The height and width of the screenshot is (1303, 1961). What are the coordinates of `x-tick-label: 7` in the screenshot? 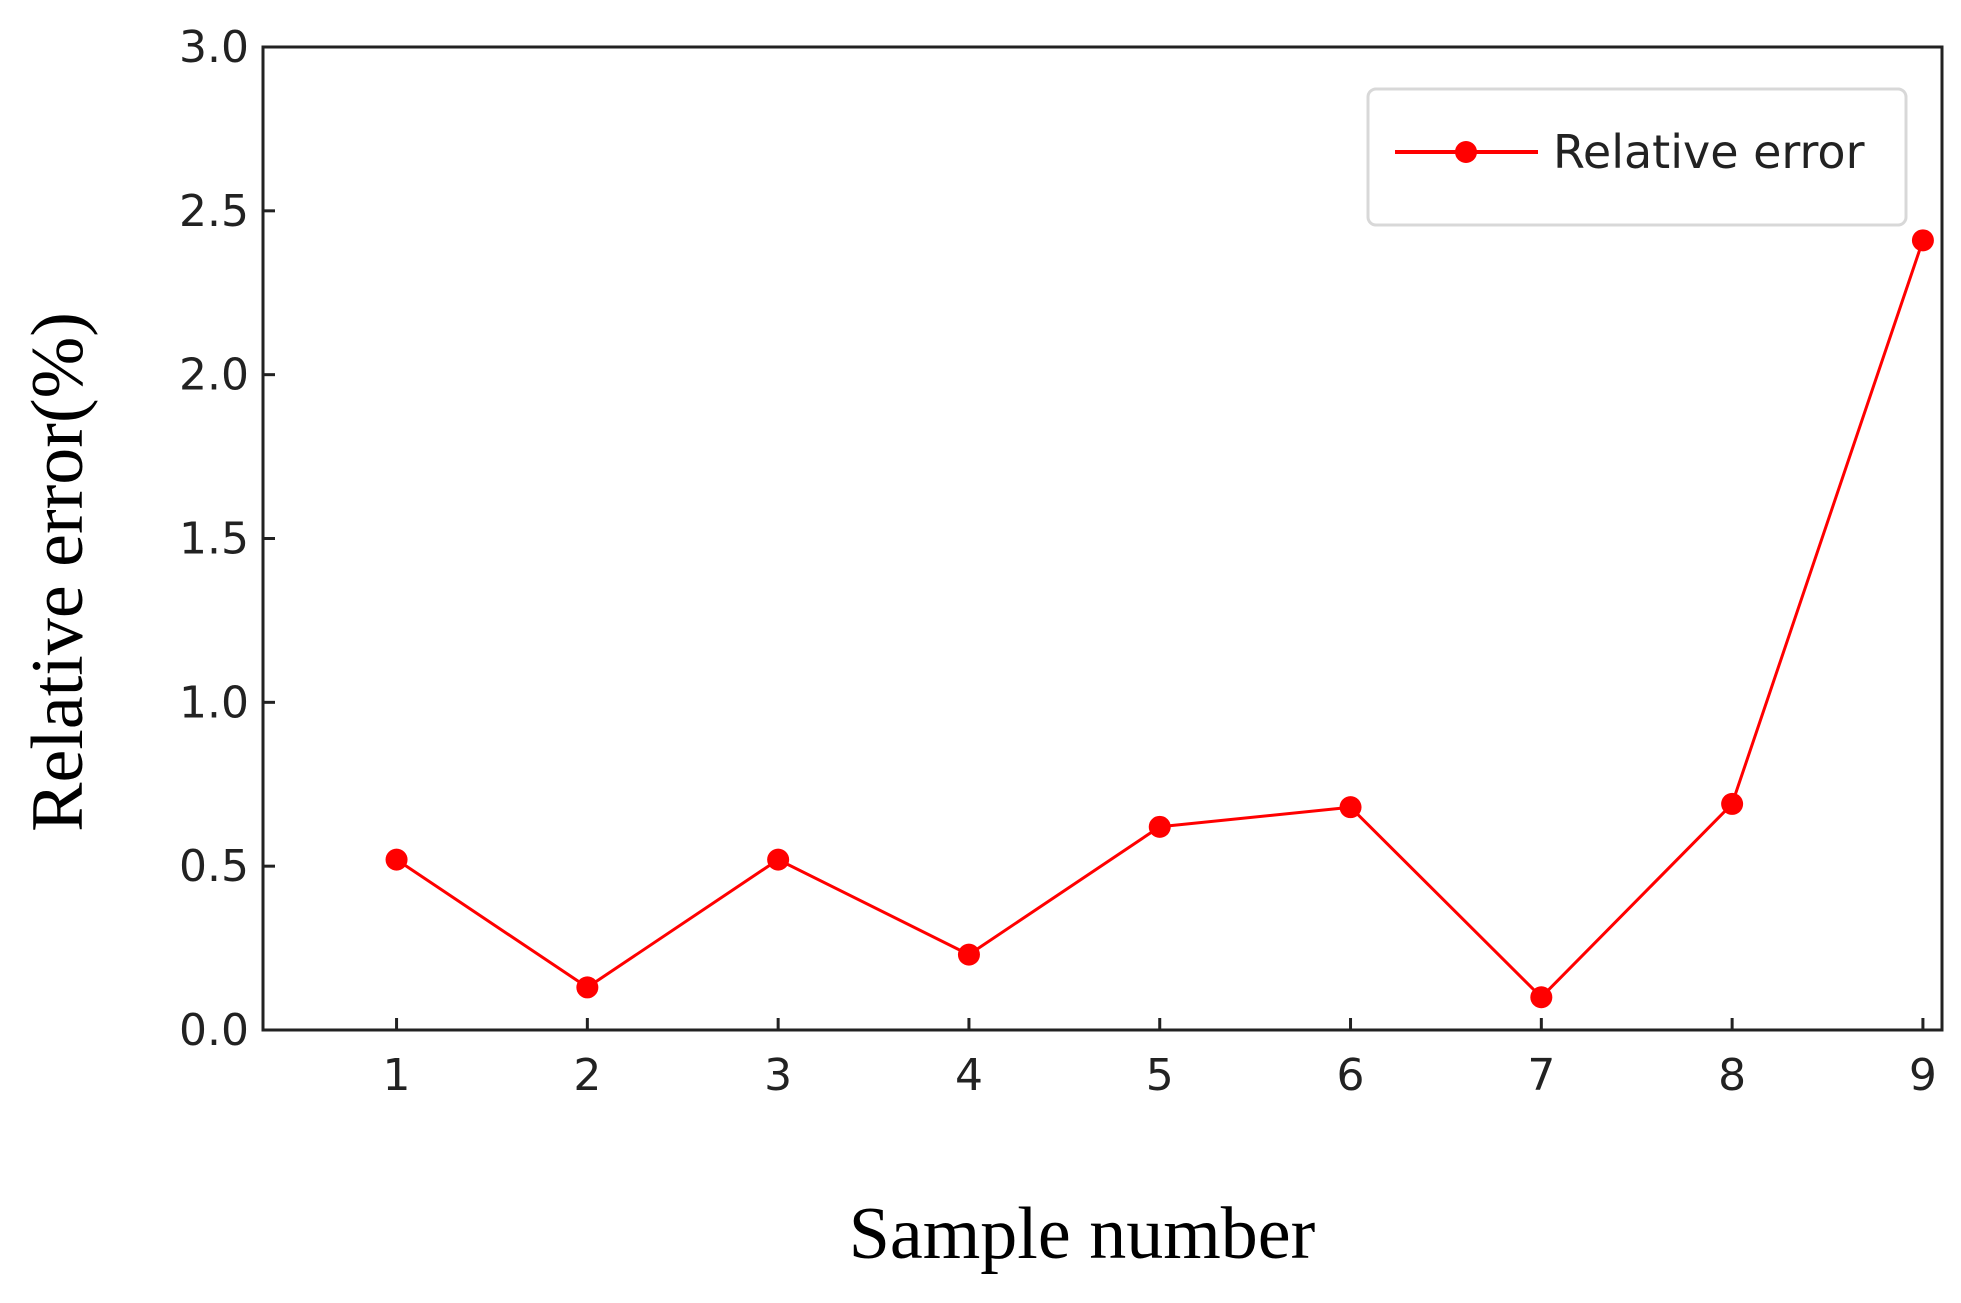 It's located at (1541, 1075).